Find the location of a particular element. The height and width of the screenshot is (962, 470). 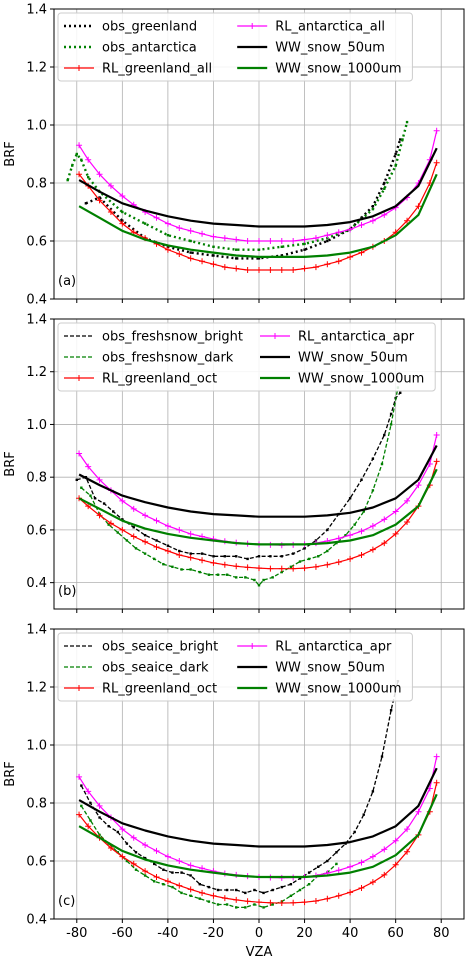

x-axis-label: VZA is located at coordinates (259, 952).